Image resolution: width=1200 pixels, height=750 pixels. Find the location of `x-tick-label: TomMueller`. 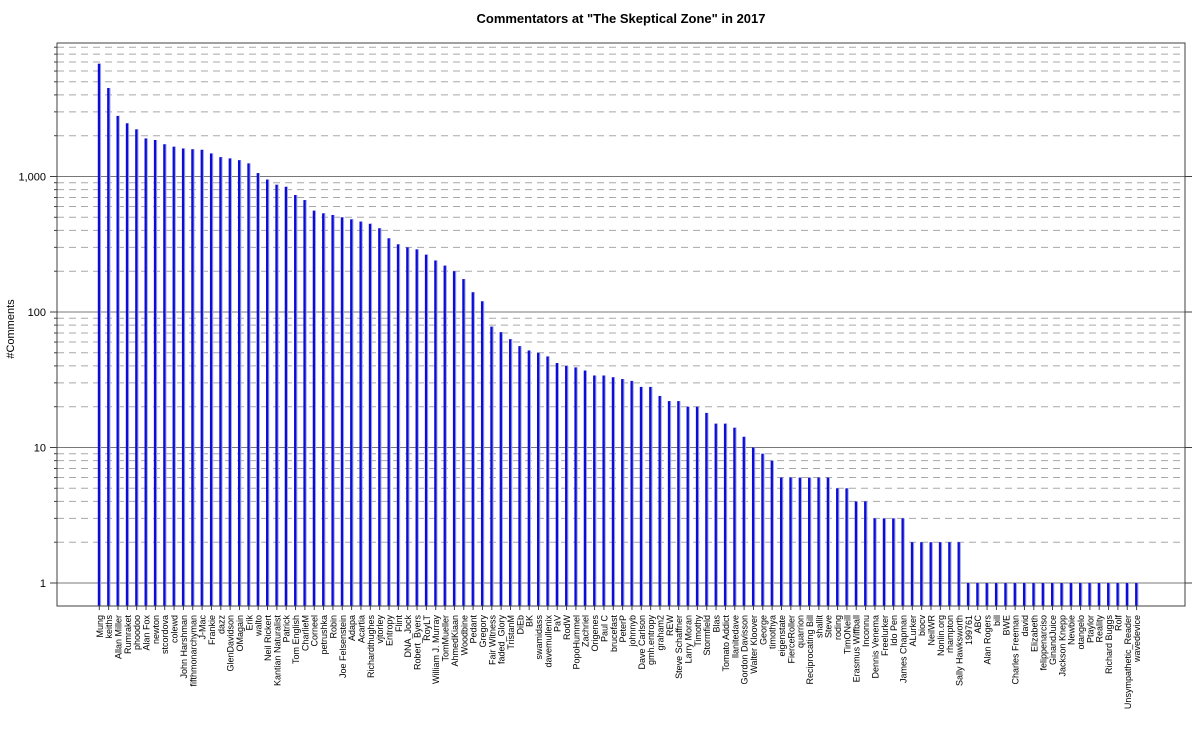

x-tick-label: TomMueller is located at coordinates (446, 638).